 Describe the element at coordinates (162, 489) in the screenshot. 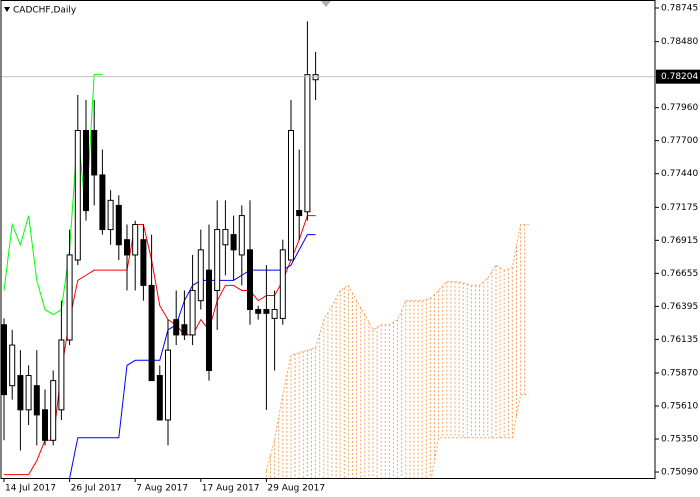

I see `x-tick-label: 7 Aug 2017` at that location.